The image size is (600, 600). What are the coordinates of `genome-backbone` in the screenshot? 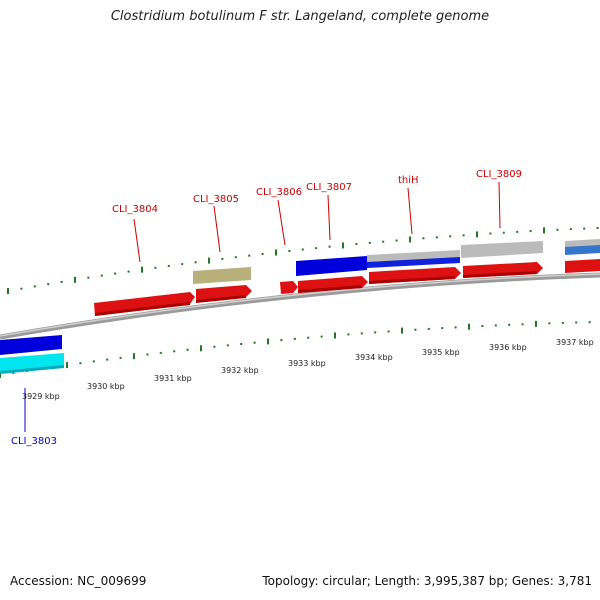 It's located at (300, 306).